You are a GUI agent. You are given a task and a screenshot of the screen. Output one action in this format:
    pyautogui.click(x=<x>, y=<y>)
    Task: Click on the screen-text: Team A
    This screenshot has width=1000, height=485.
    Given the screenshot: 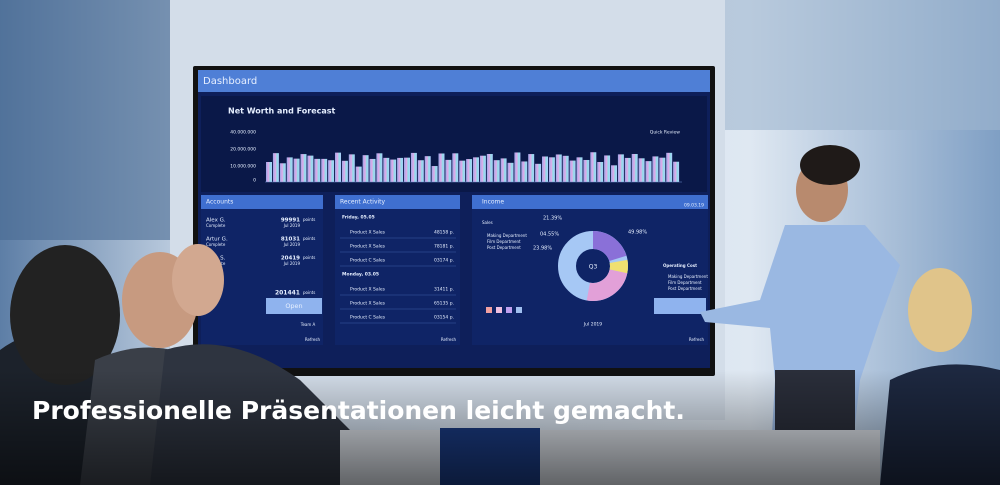 What is the action you would take?
    pyautogui.click(x=308, y=324)
    